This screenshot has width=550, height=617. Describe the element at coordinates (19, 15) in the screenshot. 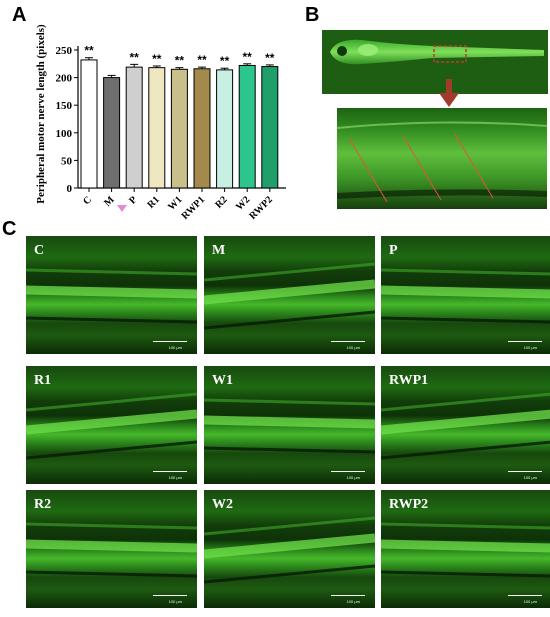

I see `panel-a-label: A` at that location.